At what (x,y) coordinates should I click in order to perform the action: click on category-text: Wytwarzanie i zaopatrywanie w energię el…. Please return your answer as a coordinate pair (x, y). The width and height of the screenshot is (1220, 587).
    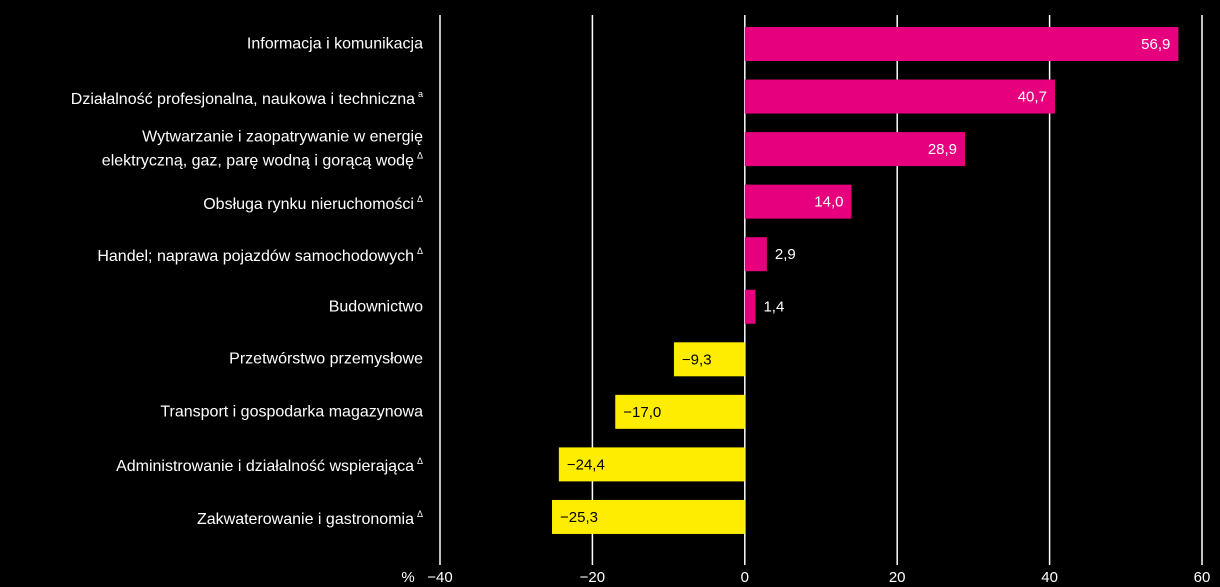
    Looking at the image, I should click on (262, 149).